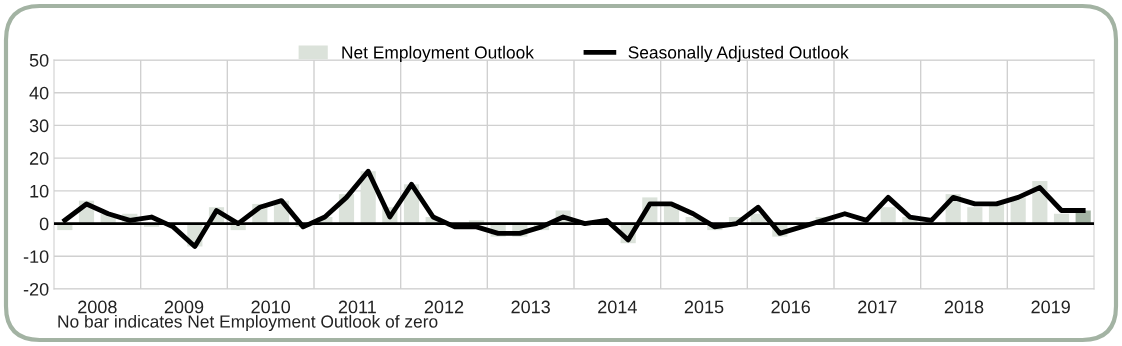  What do you see at coordinates (36, 257) in the screenshot?
I see `y-tick-label: -10` at bounding box center [36, 257].